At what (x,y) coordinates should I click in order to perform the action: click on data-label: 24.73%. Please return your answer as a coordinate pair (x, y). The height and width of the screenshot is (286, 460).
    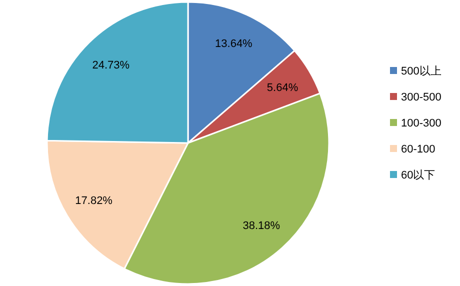
    Looking at the image, I should click on (111, 66).